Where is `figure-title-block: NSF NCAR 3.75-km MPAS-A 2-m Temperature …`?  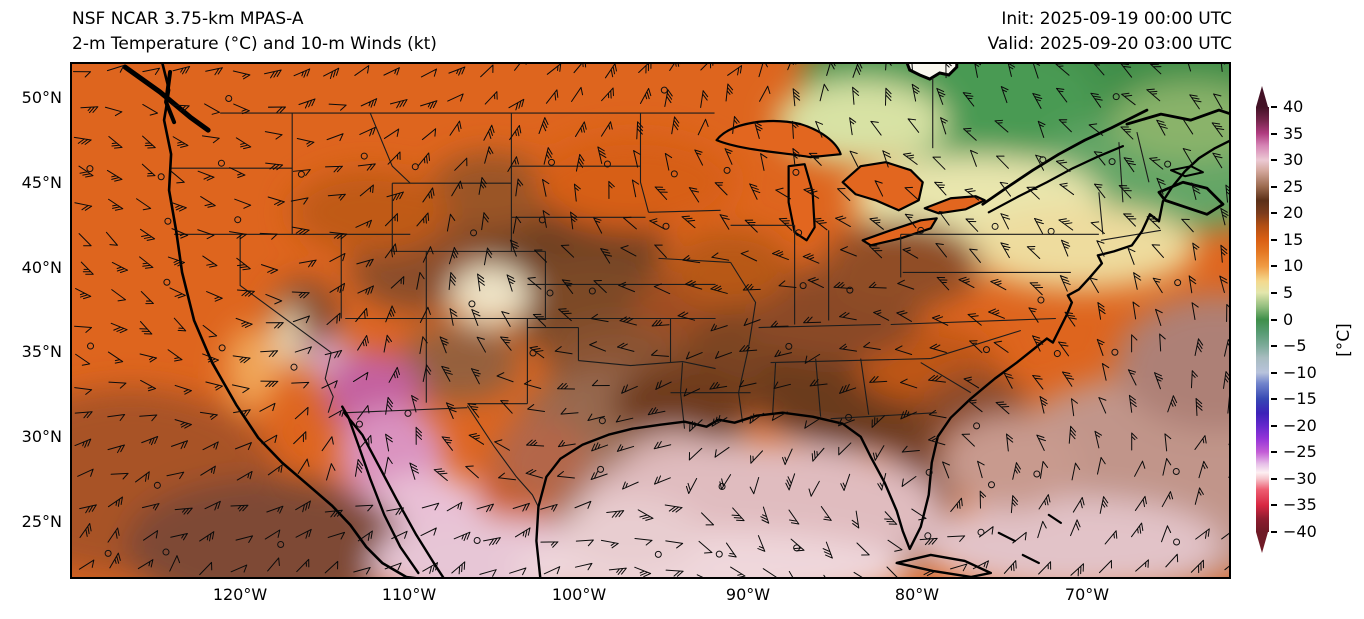 figure-title-block: NSF NCAR 3.75-km MPAS-A 2-m Temperature … is located at coordinates (254, 32).